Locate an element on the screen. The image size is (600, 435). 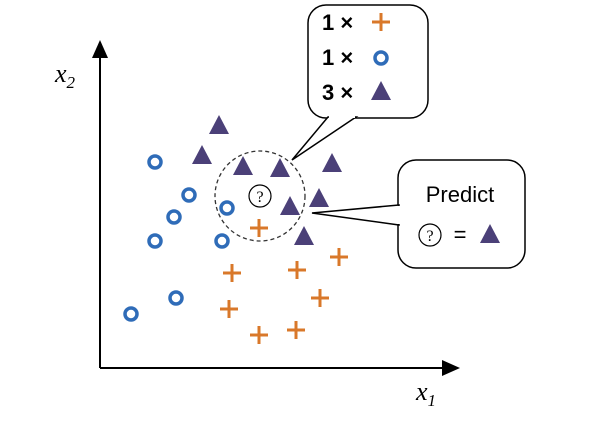
x-axis-label: x1 is located at coordinates (425, 393).